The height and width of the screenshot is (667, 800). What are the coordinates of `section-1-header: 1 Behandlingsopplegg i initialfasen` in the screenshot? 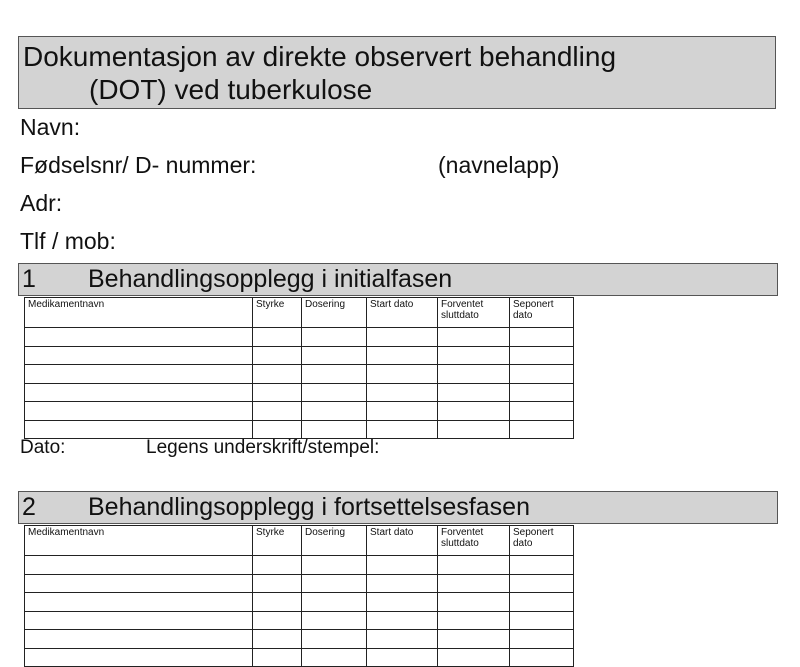 It's located at (398, 279).